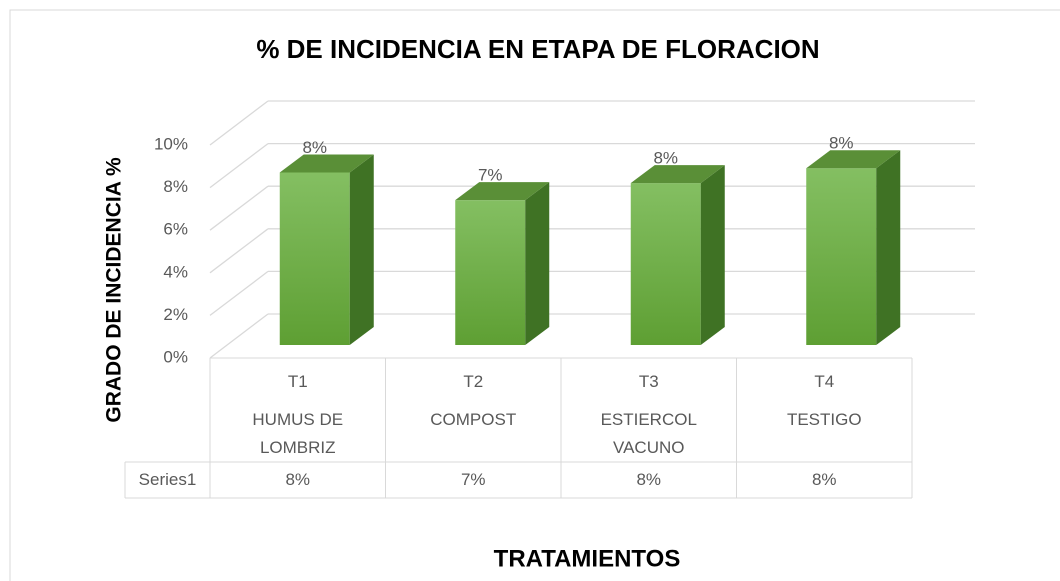  What do you see at coordinates (167, 479) in the screenshot?
I see `legend-entry: Series1` at bounding box center [167, 479].